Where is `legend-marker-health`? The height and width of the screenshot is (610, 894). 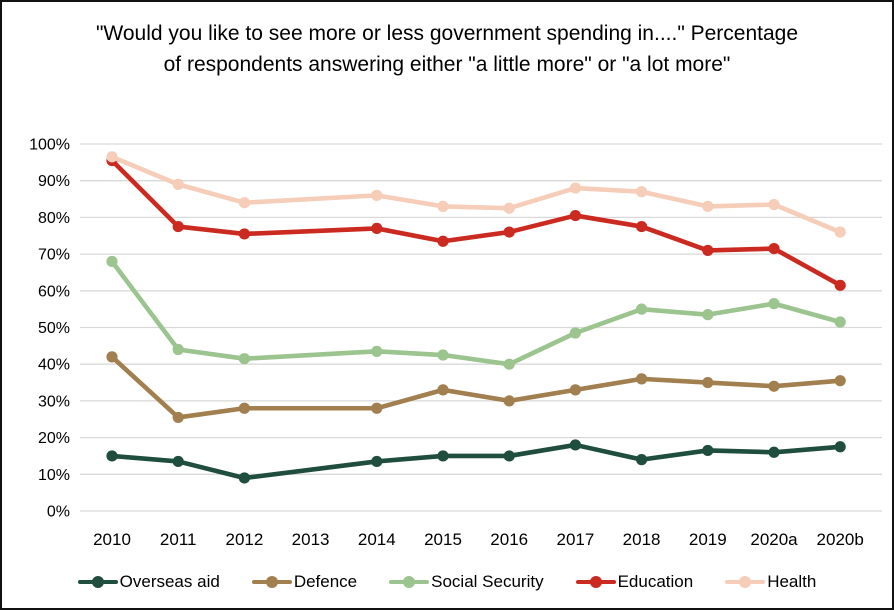 legend-marker-health is located at coordinates (745, 582).